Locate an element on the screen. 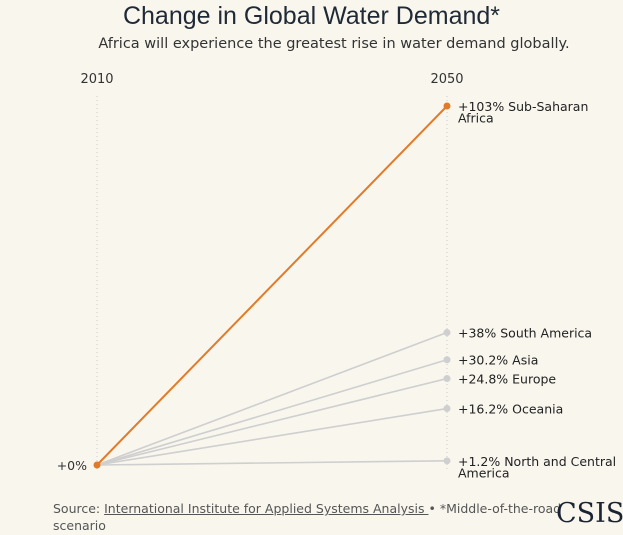  series-line-europe is located at coordinates (272, 421).